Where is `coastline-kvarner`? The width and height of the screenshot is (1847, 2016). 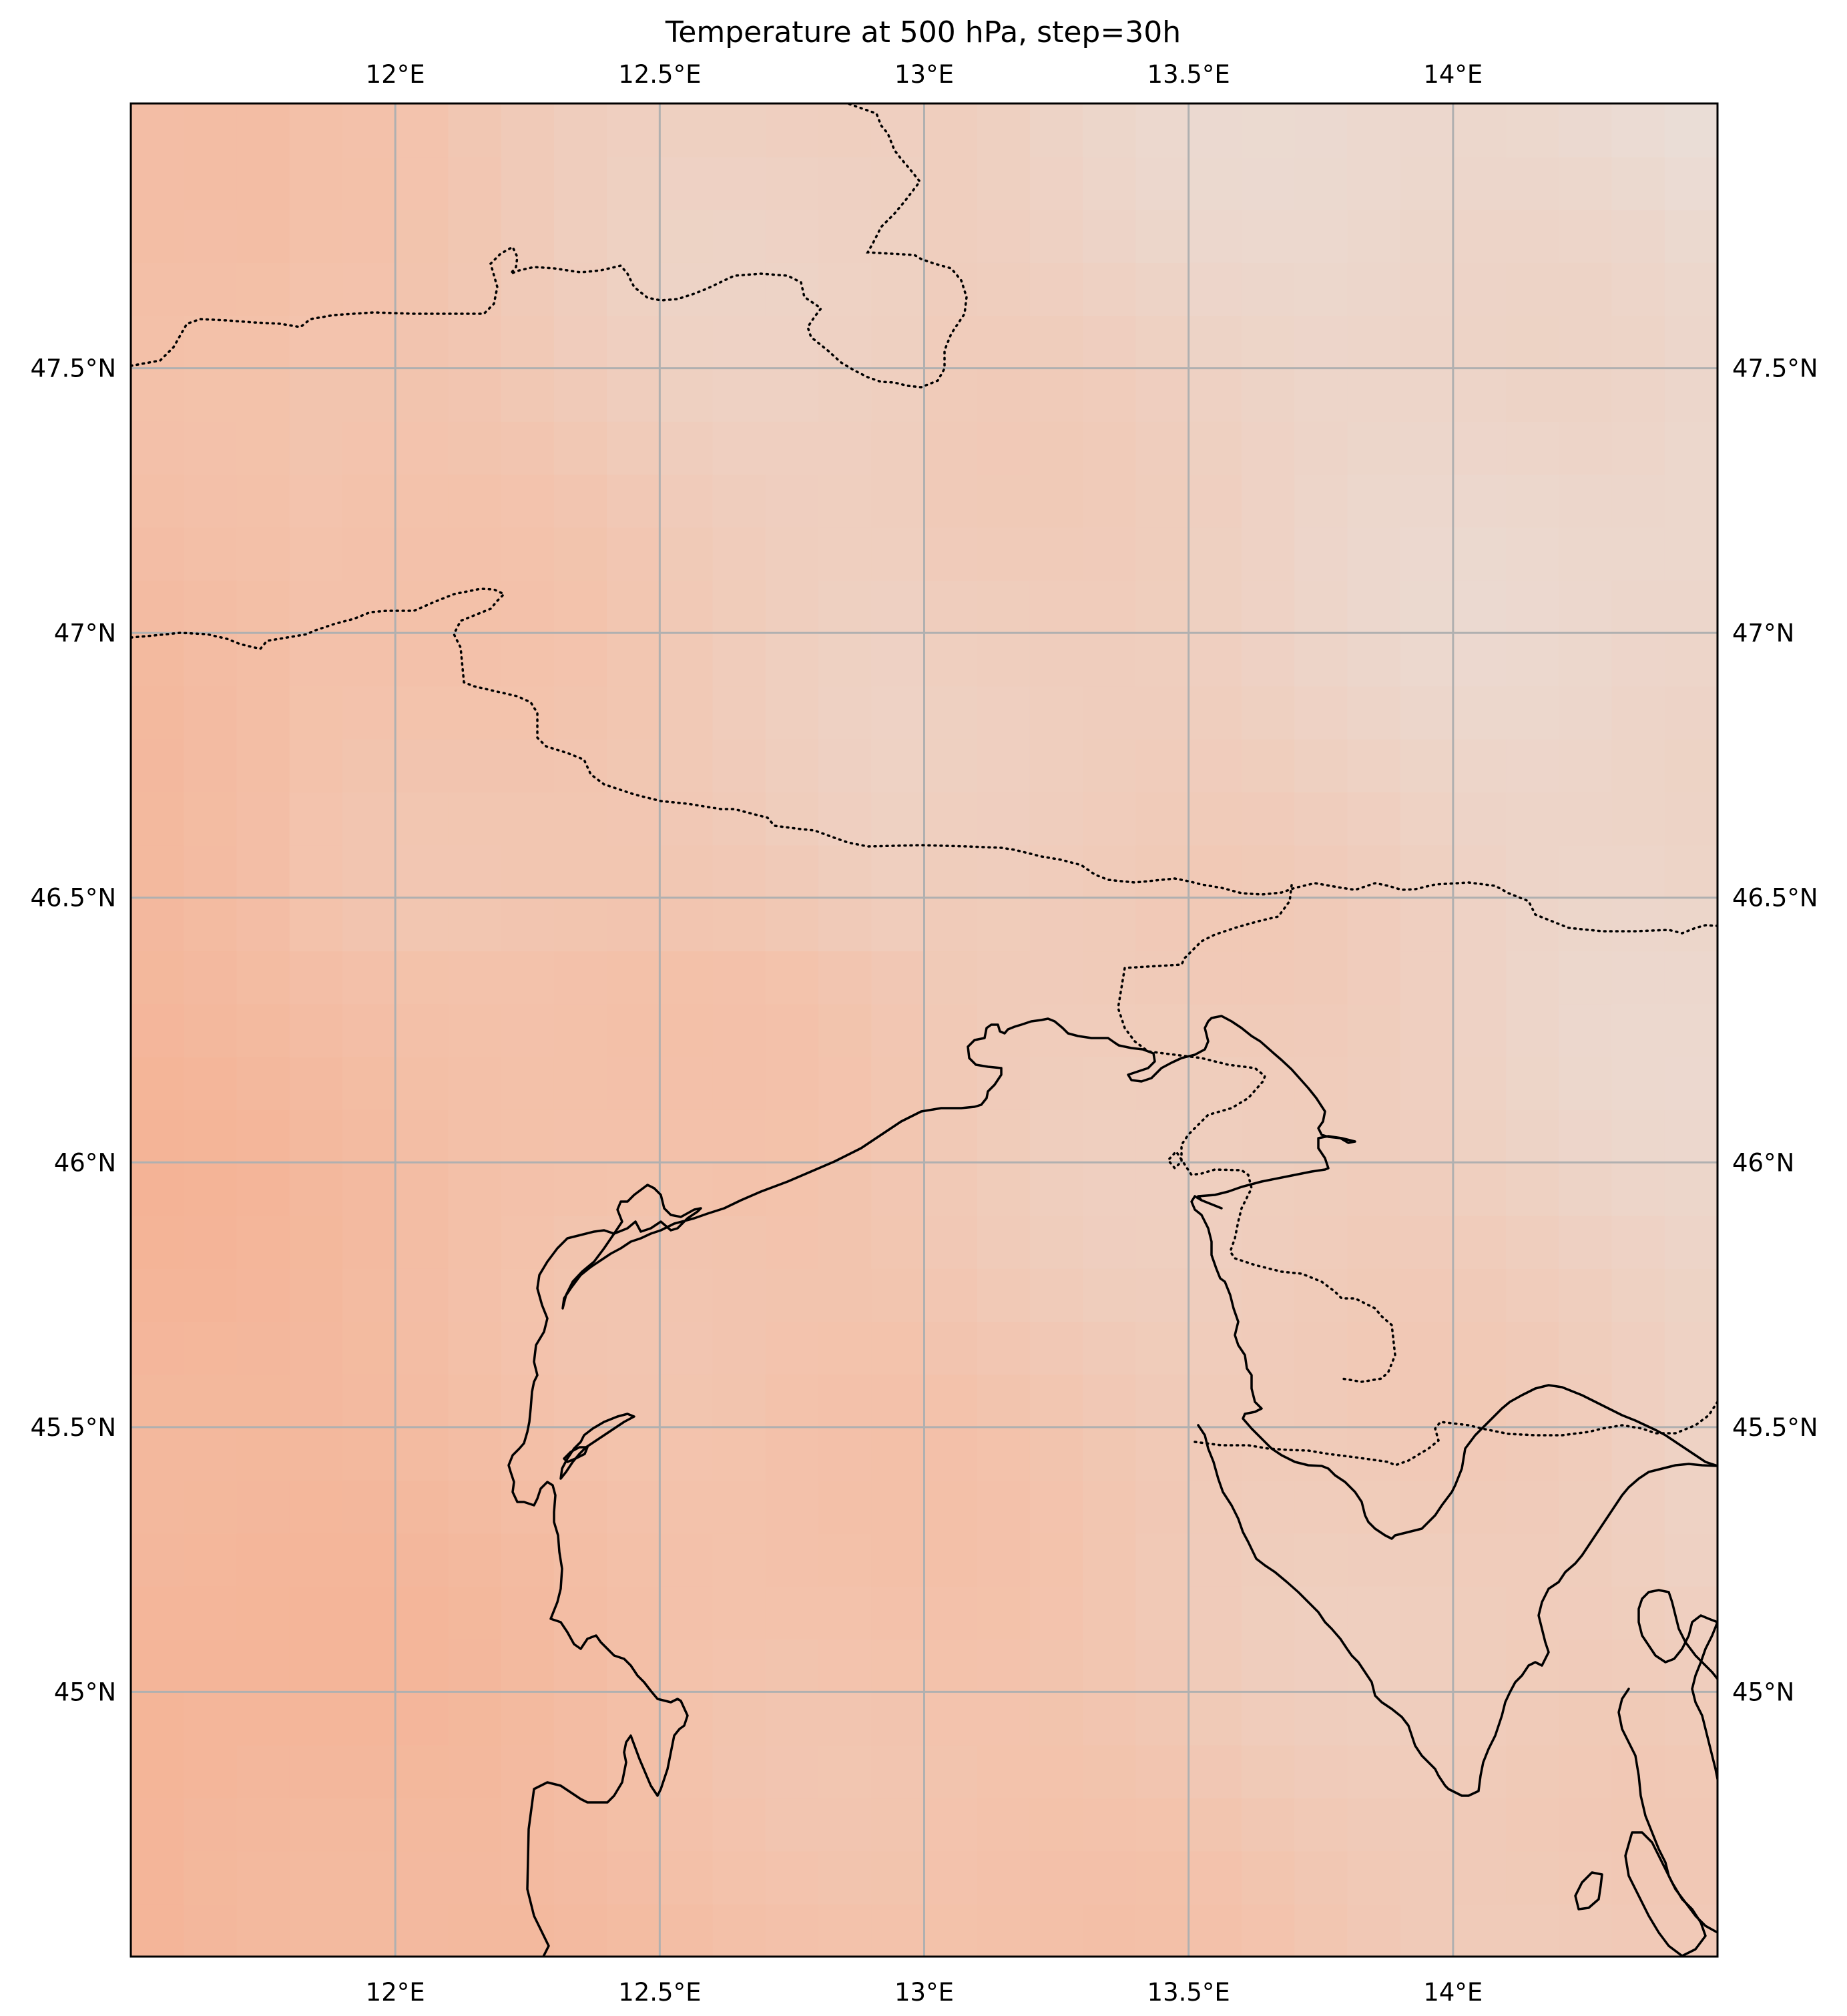 coastline-kvarner is located at coordinates (1677, 1634).